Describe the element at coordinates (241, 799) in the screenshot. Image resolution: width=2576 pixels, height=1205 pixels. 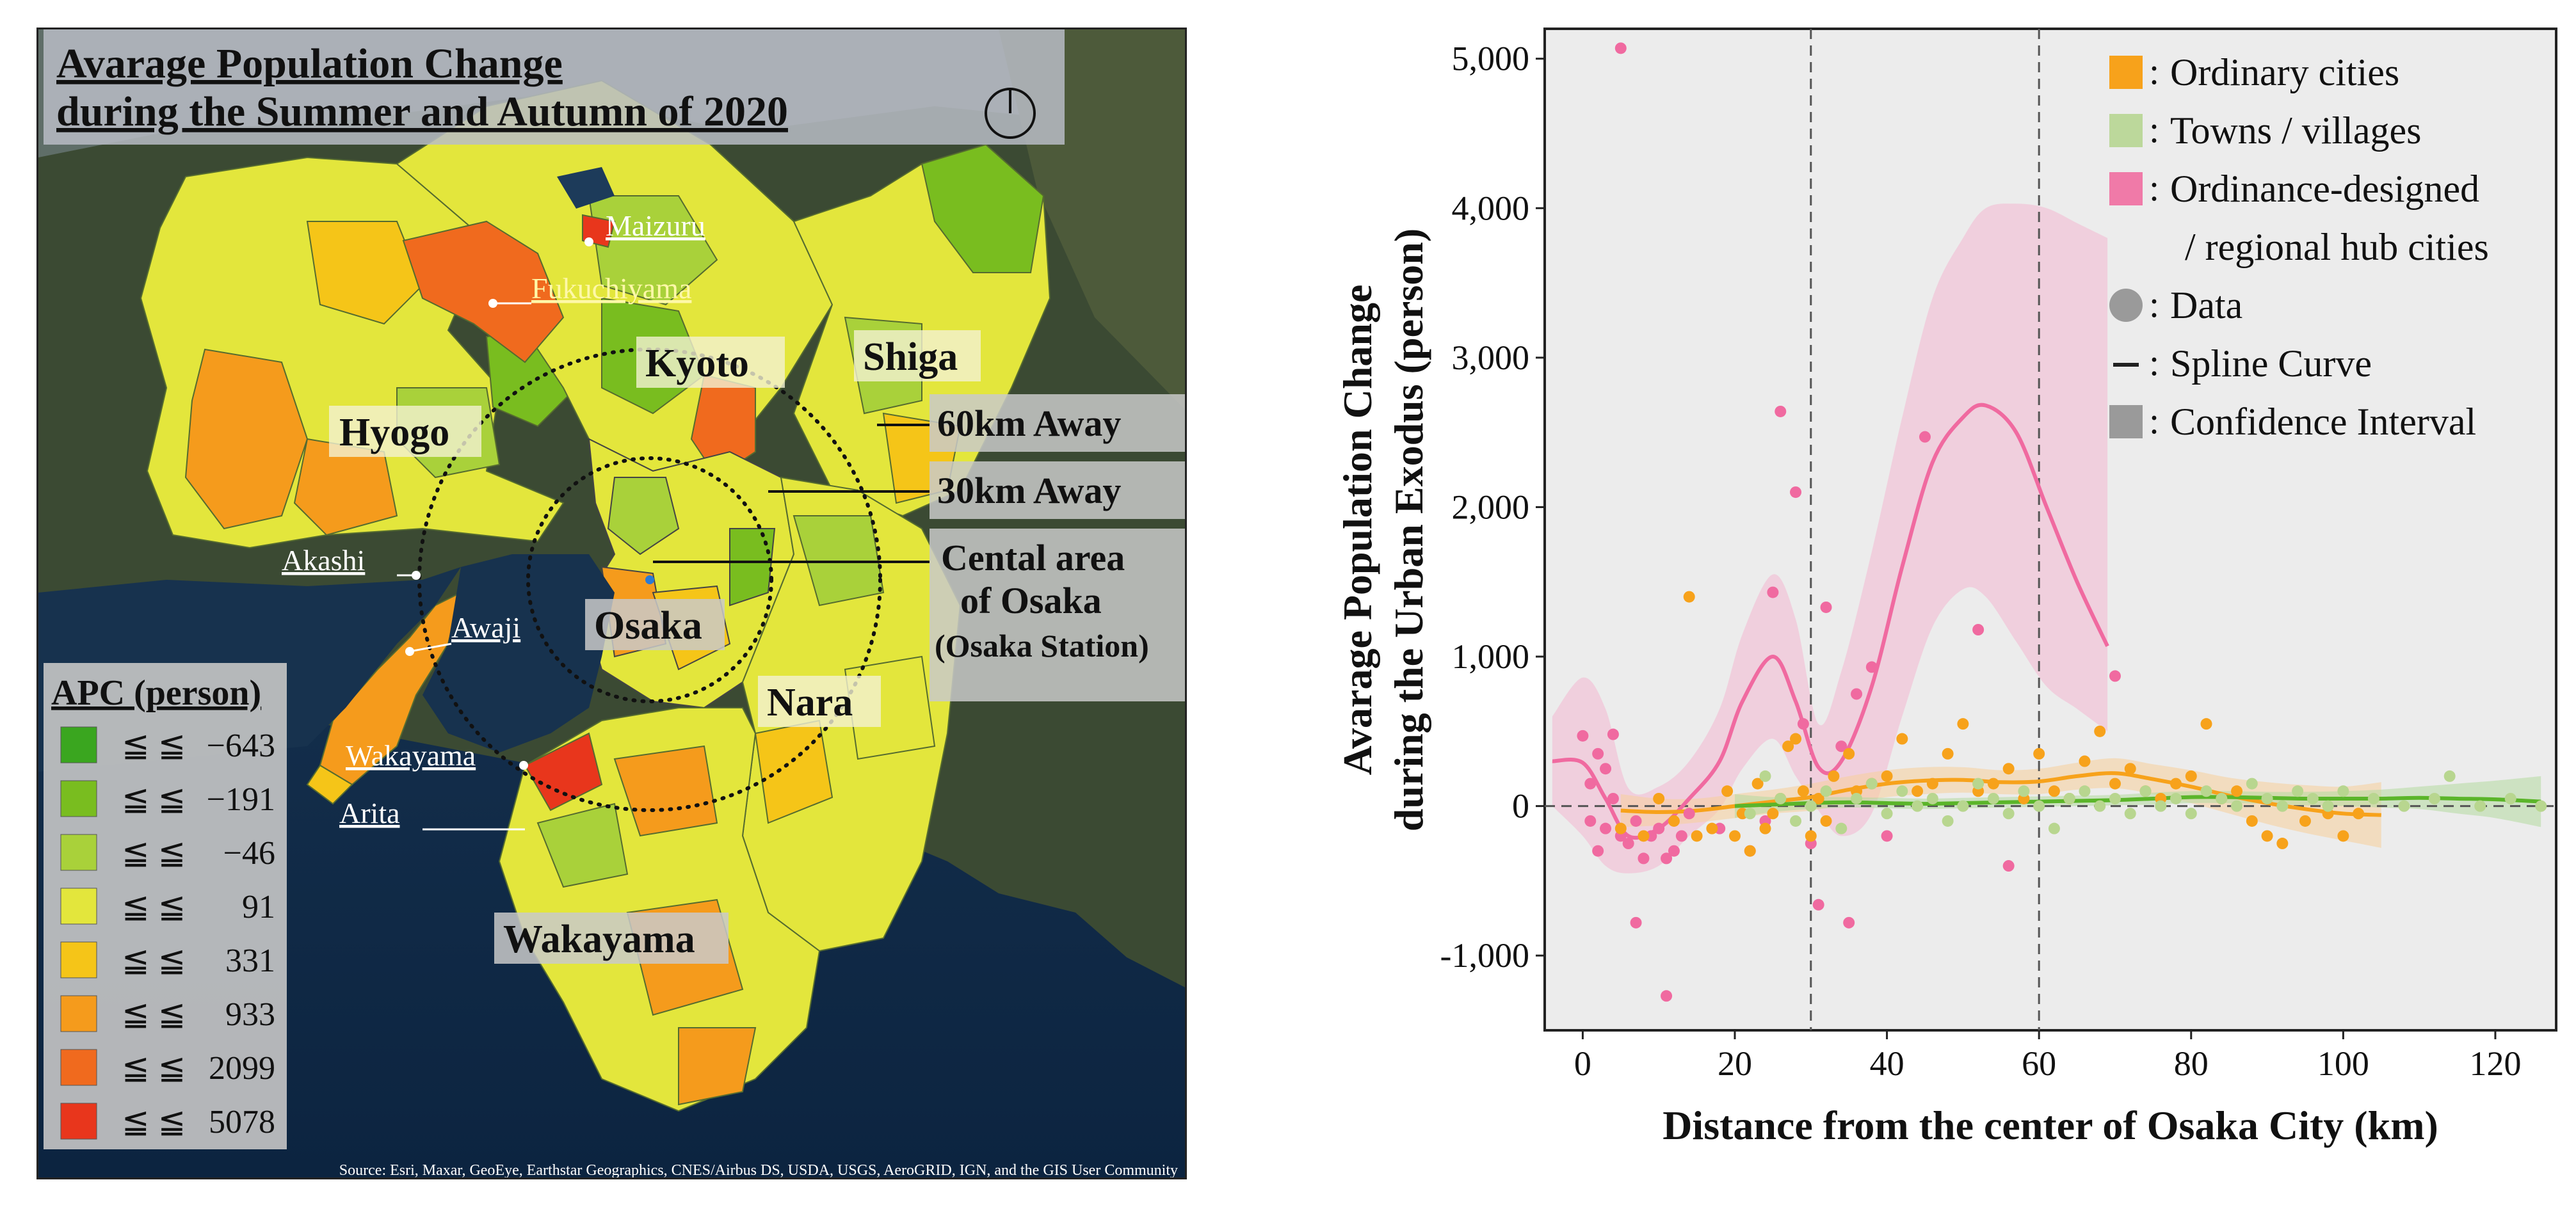
I see `legend-value: −191` at that location.